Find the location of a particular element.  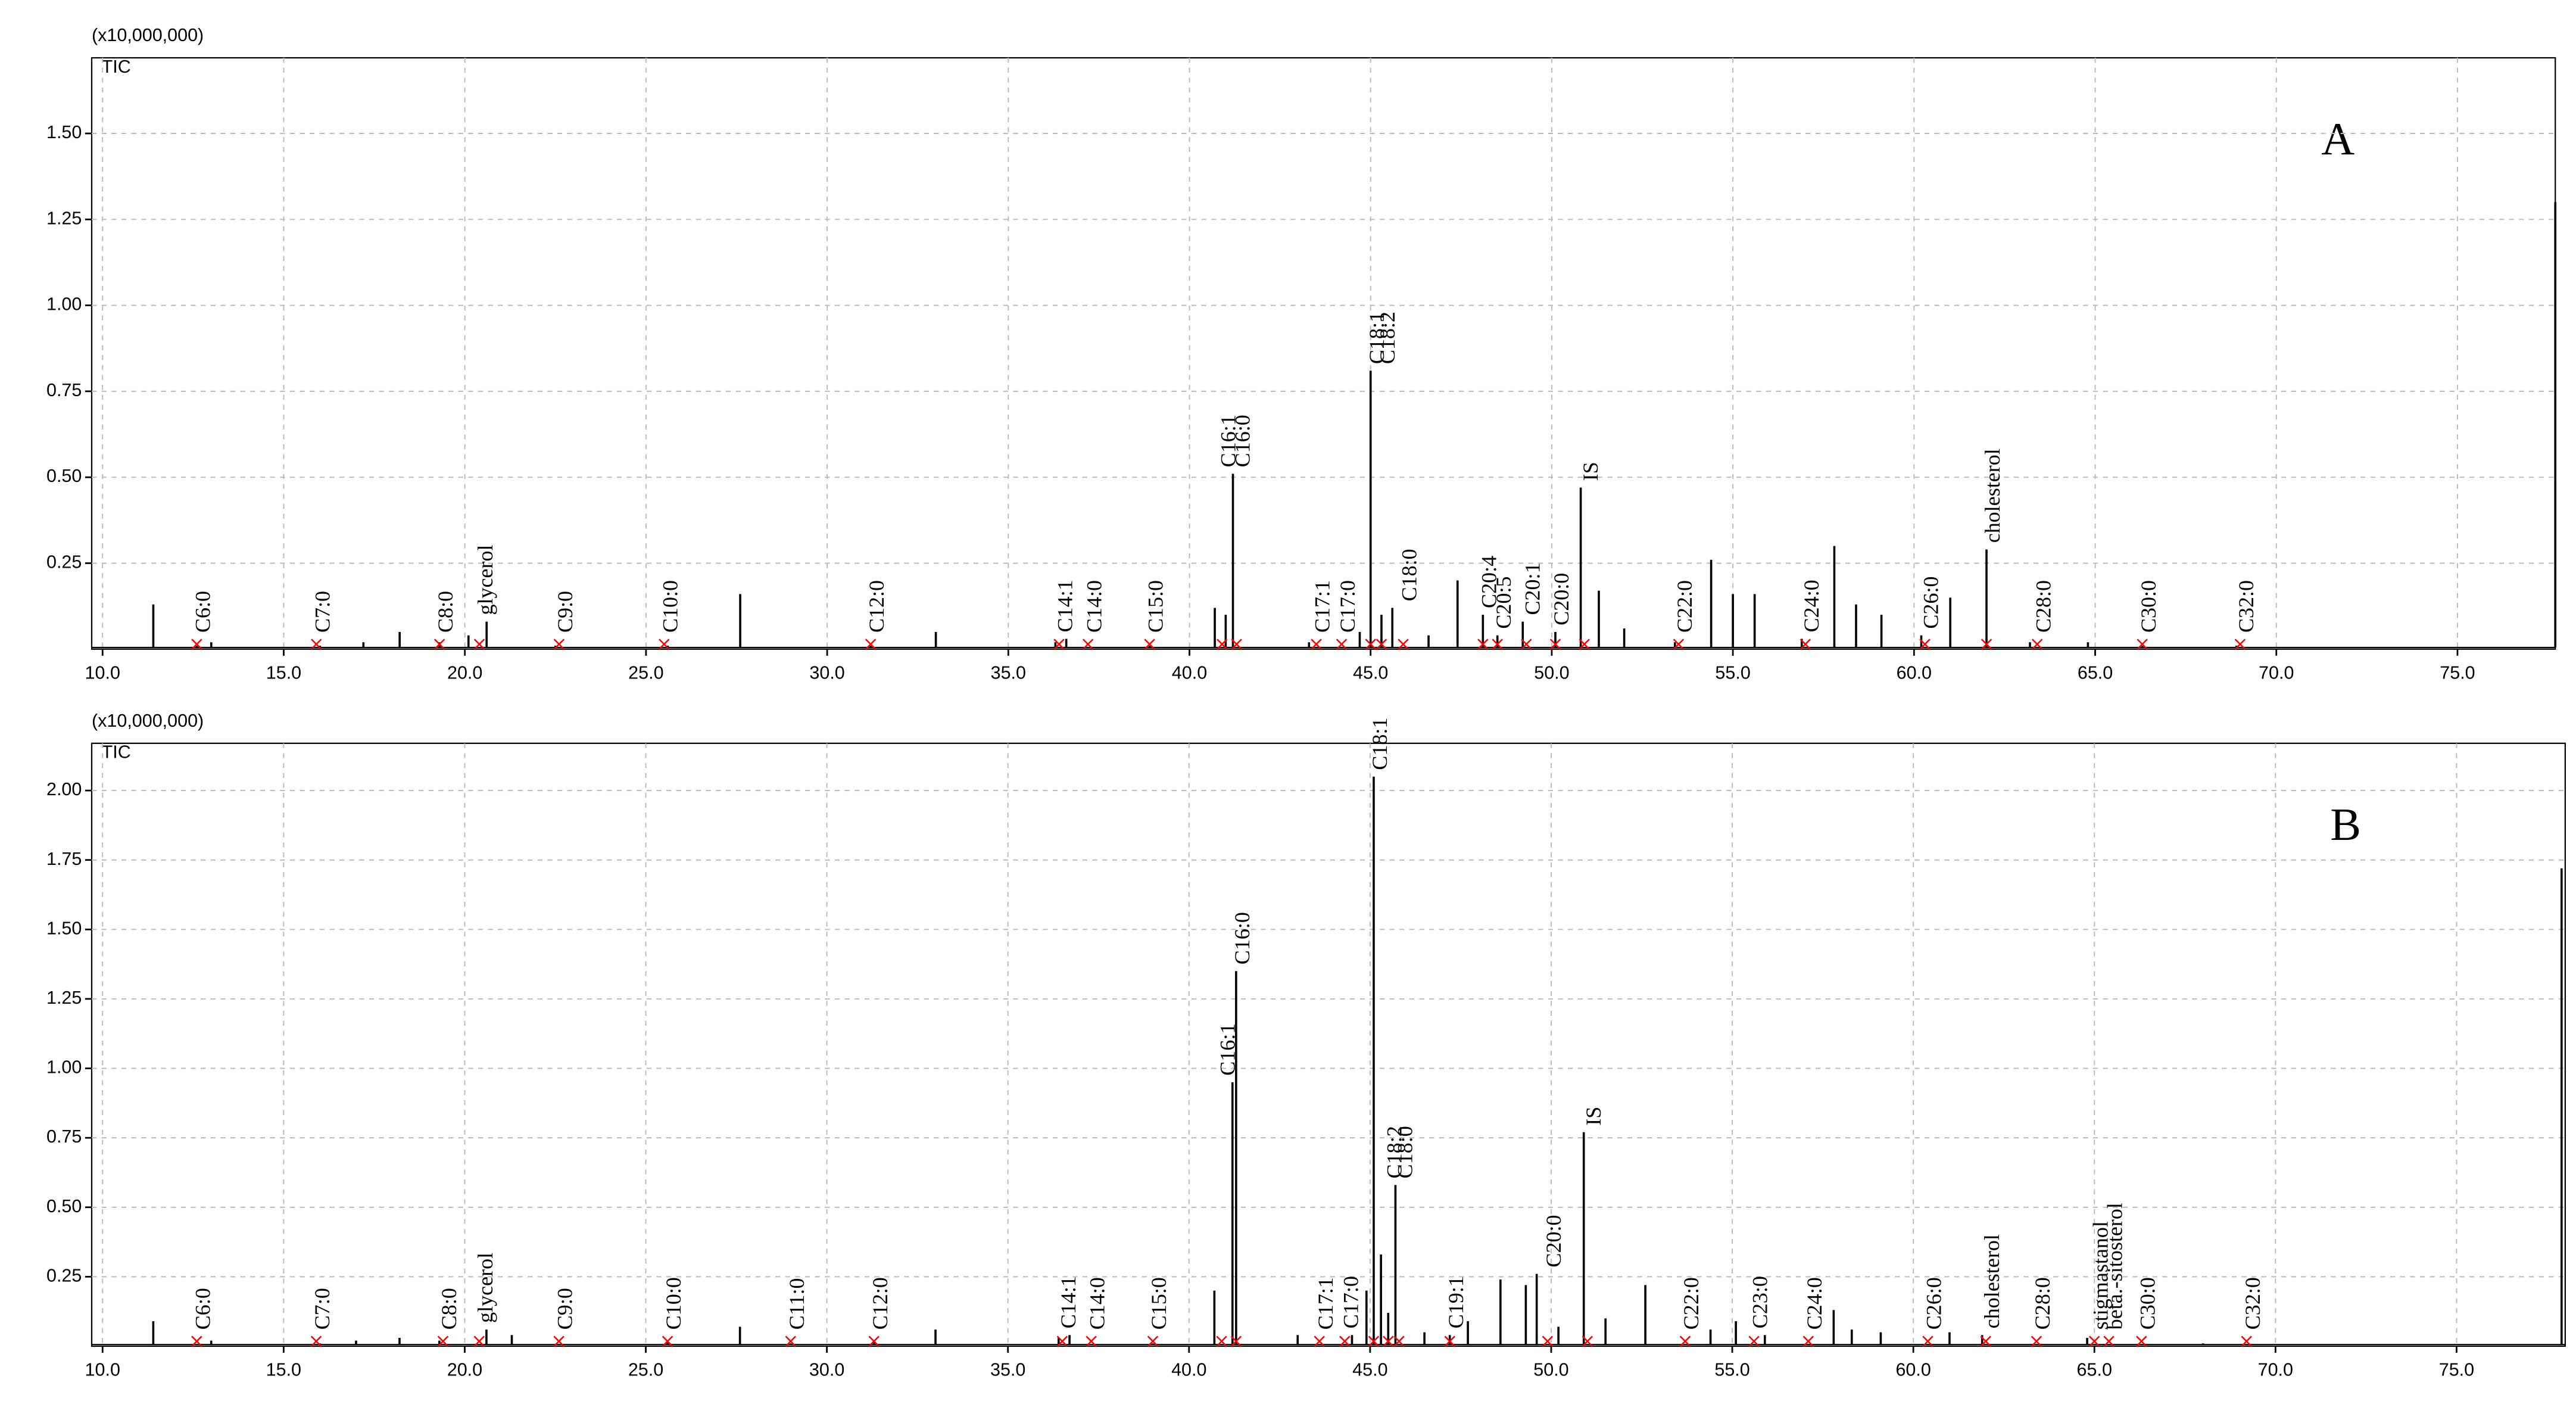

peak-label: C11:0 is located at coordinates (797, 1304).